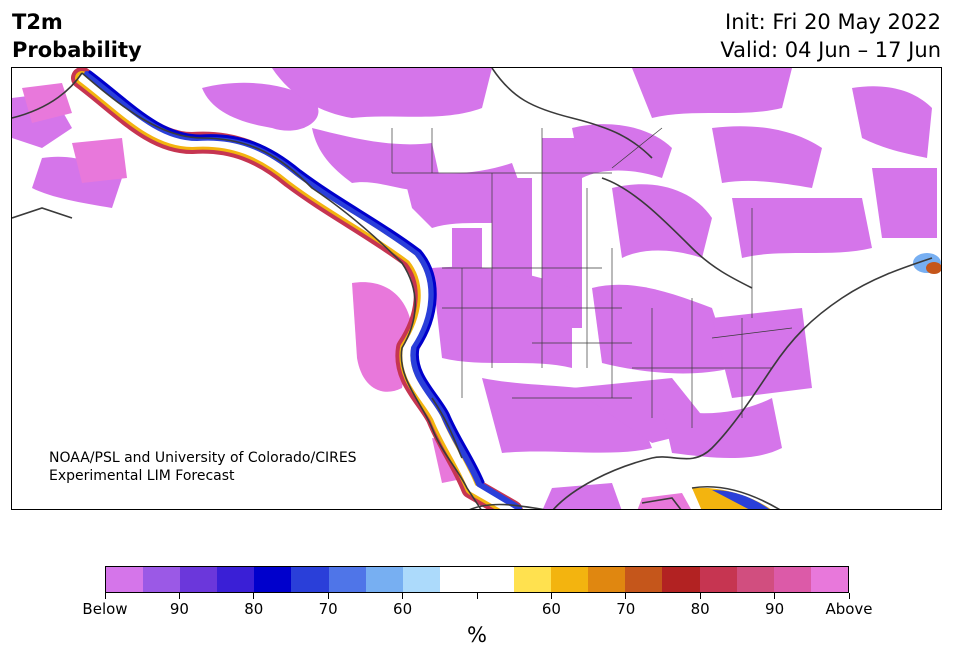 The width and height of the screenshot is (953, 659). What do you see at coordinates (142, 476) in the screenshot?
I see `credit-line-2: Experimental LIM Forecast` at bounding box center [142, 476].